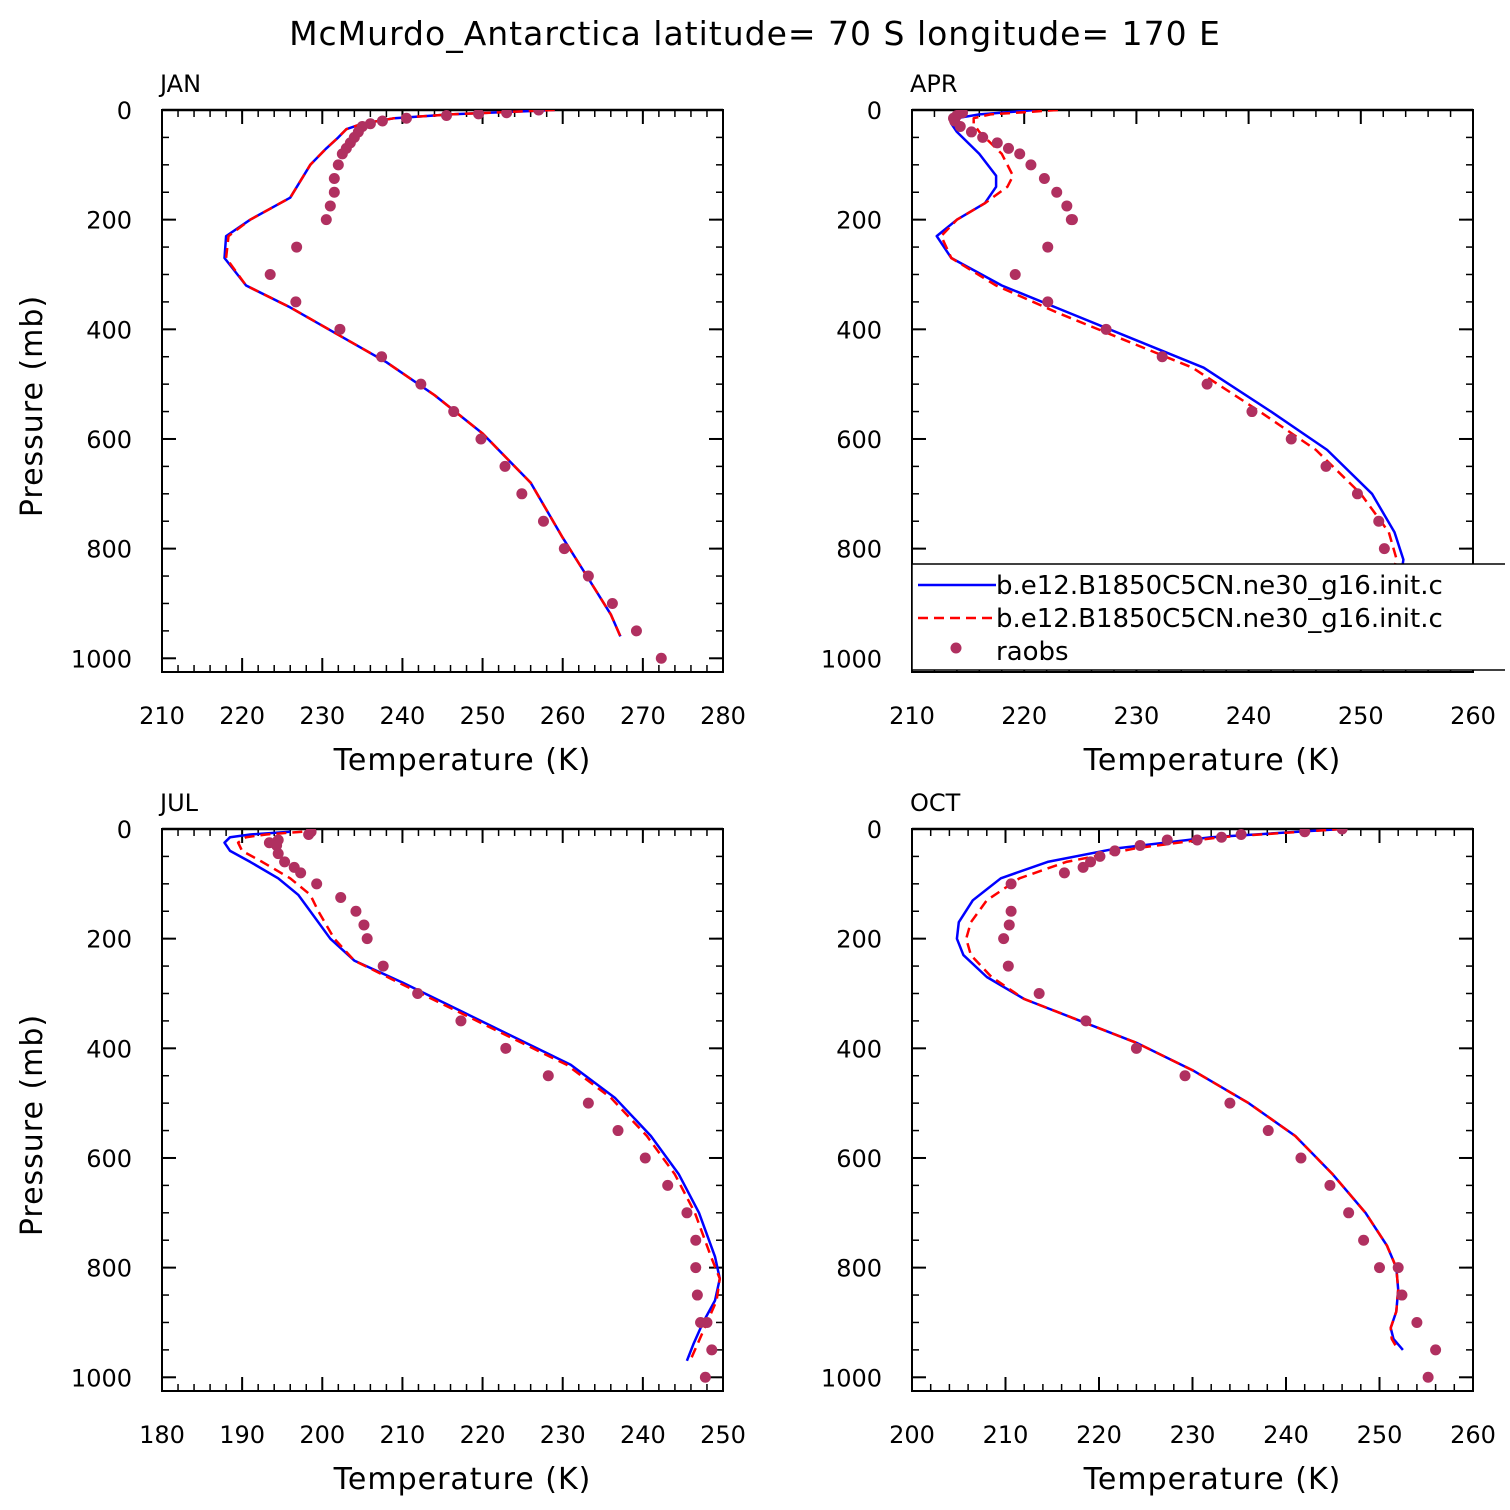 Image resolution: width=1510 pixels, height=1510 pixels. What do you see at coordinates (643, 716) in the screenshot?
I see `x-tick-label: 270` at bounding box center [643, 716].